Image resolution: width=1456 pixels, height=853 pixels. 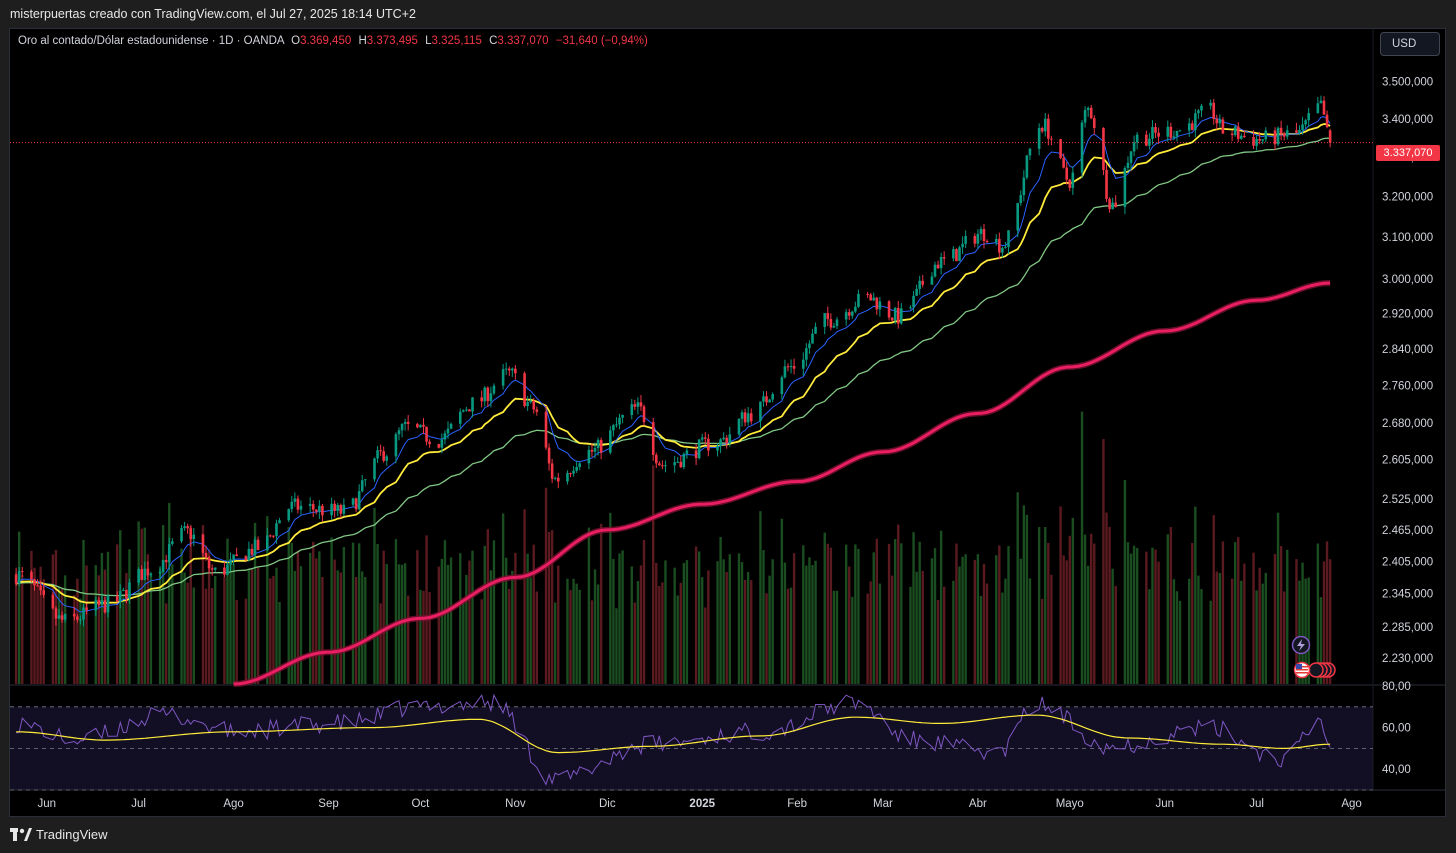 I want to click on rsi-ma-line, so click(x=673, y=734).